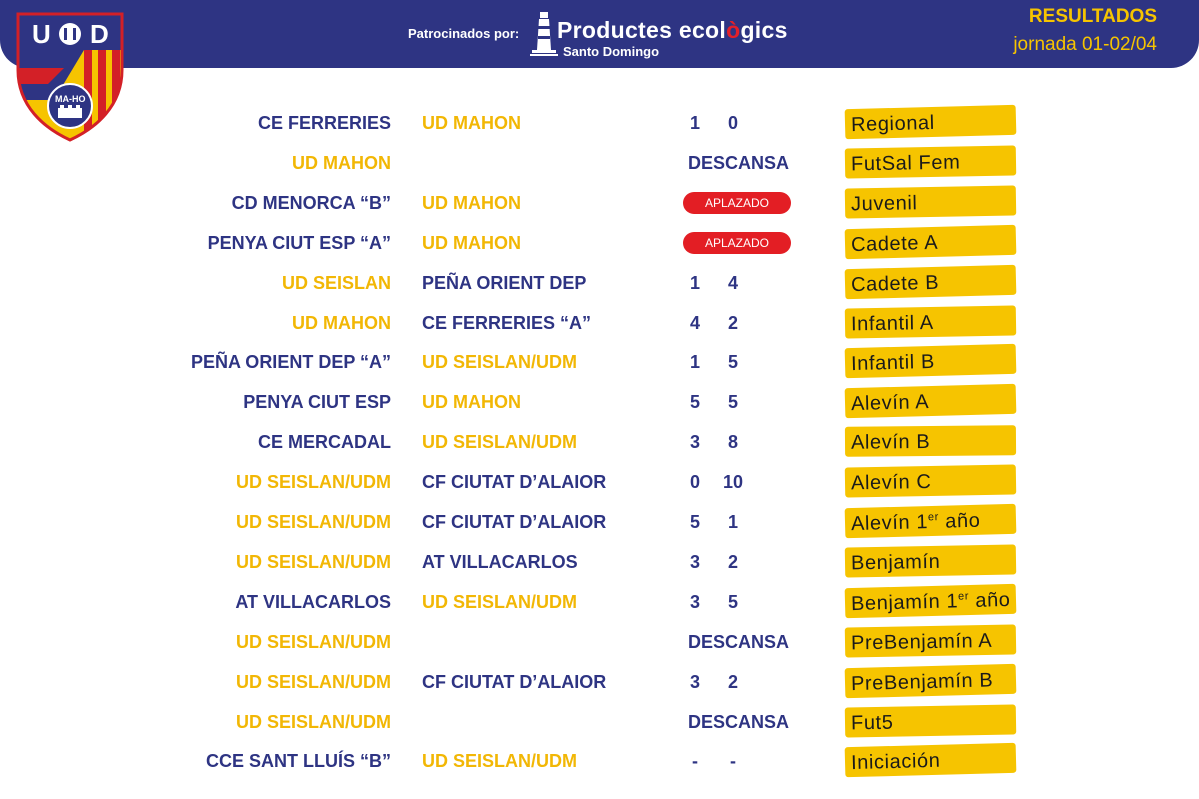 The height and width of the screenshot is (799, 1199). I want to click on category-text: Fut5, so click(872, 722).